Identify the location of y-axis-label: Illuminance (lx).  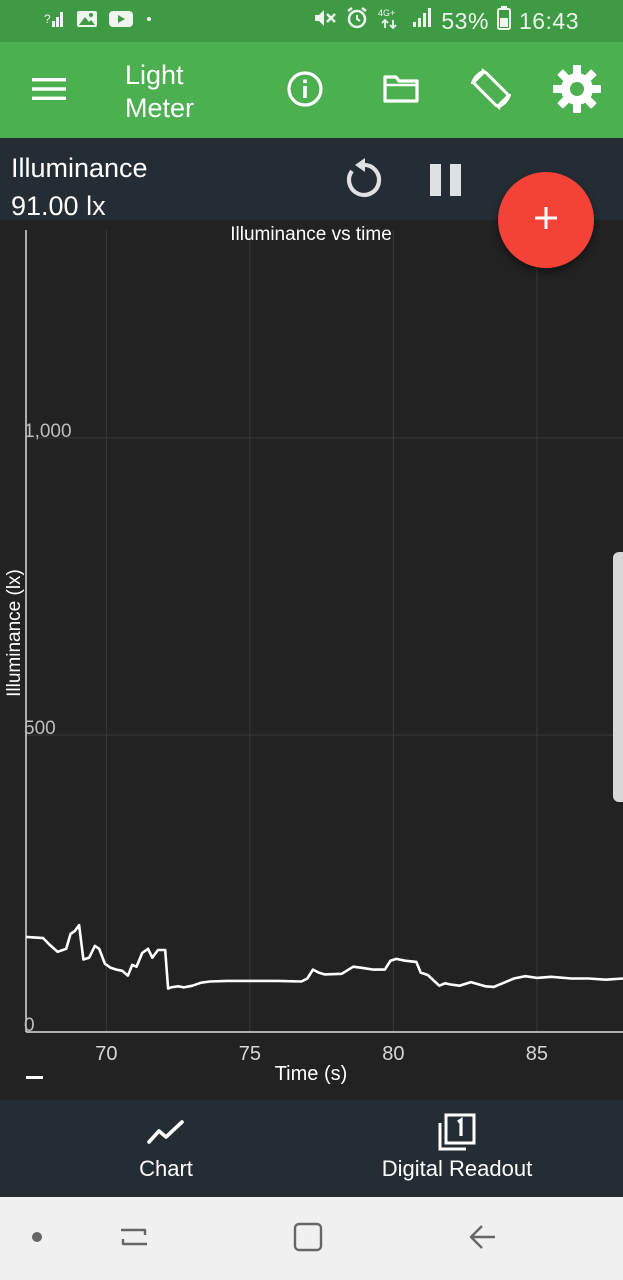
(14, 633).